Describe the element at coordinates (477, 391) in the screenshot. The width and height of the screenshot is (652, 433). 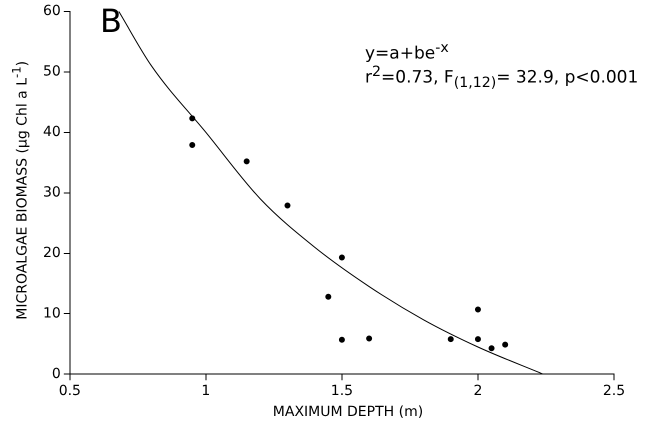
I see `x-tick-label: 2` at that location.